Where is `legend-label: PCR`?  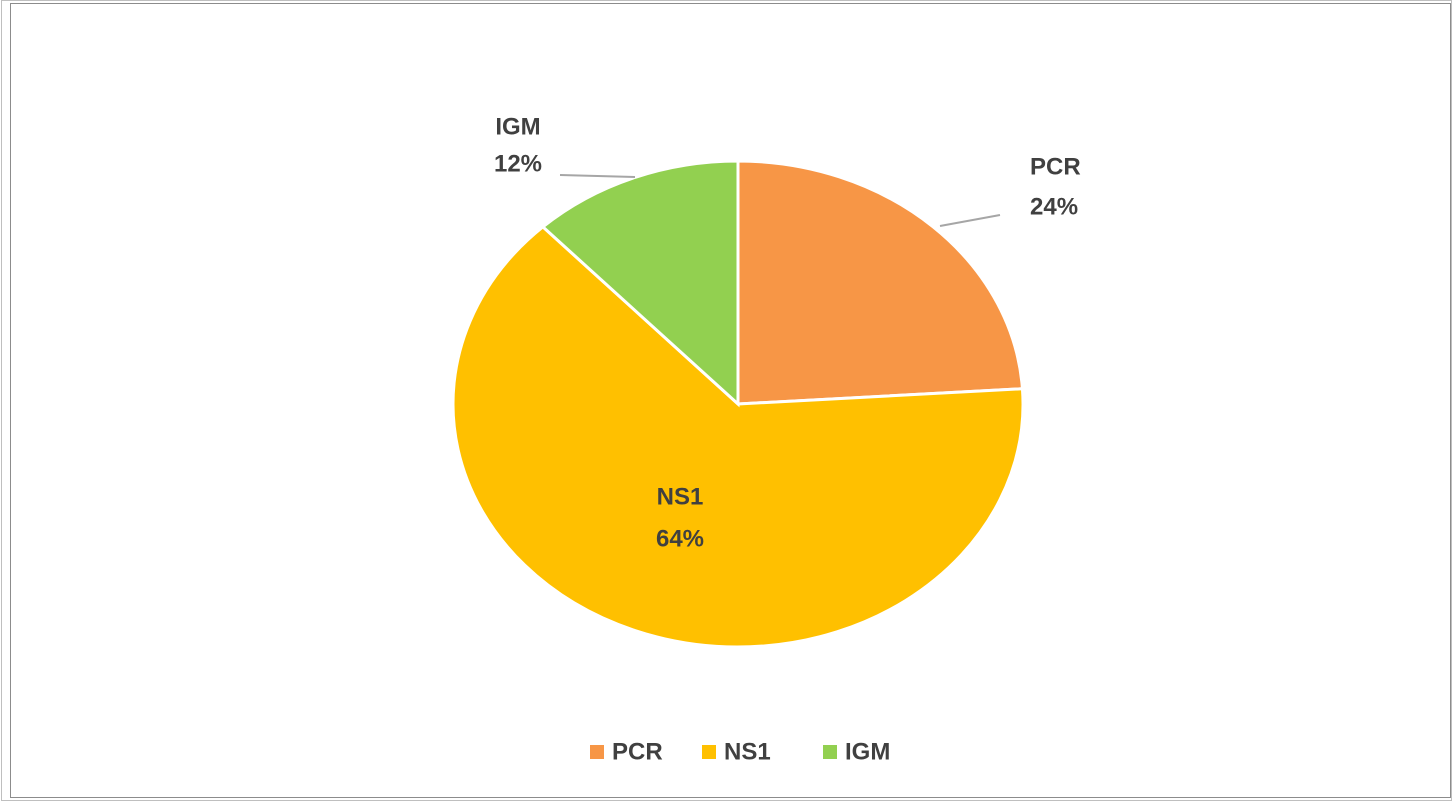
legend-label: PCR is located at coordinates (637, 751).